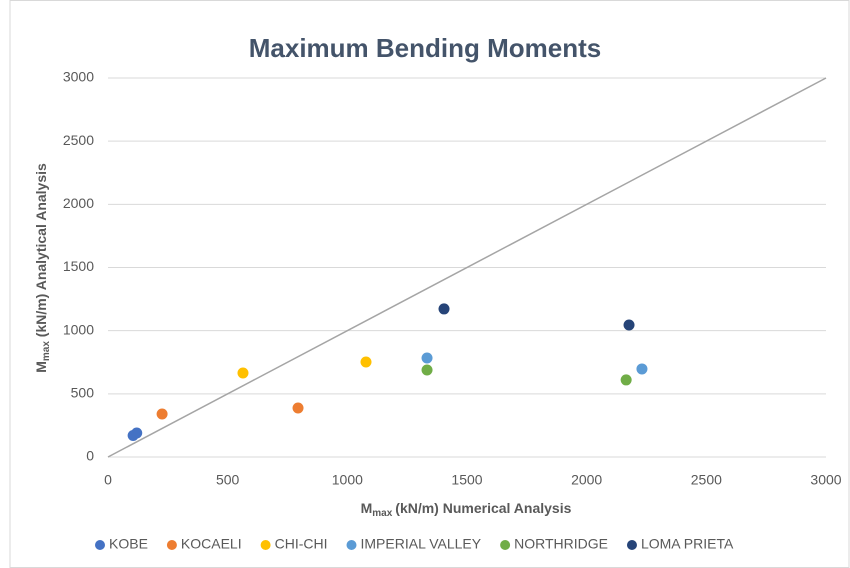 The height and width of the screenshot is (568, 850). What do you see at coordinates (367, 508) in the screenshot?
I see `x-label-main: M` at bounding box center [367, 508].